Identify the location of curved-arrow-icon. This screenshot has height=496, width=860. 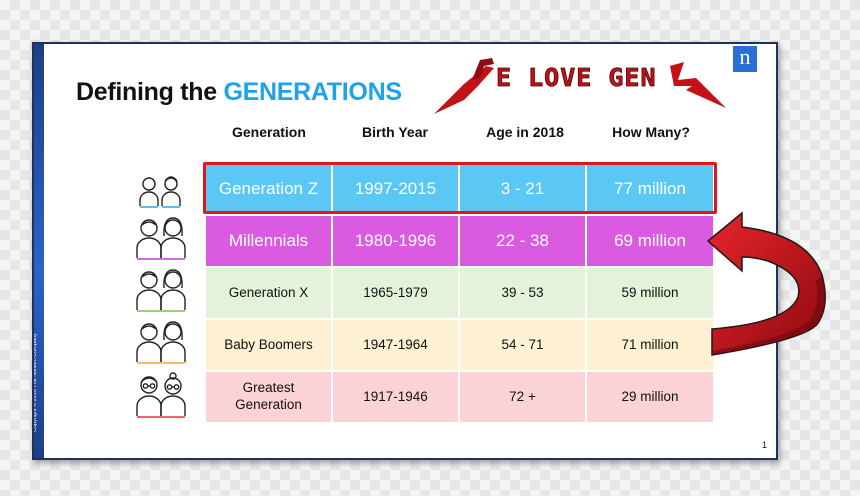
(766, 283).